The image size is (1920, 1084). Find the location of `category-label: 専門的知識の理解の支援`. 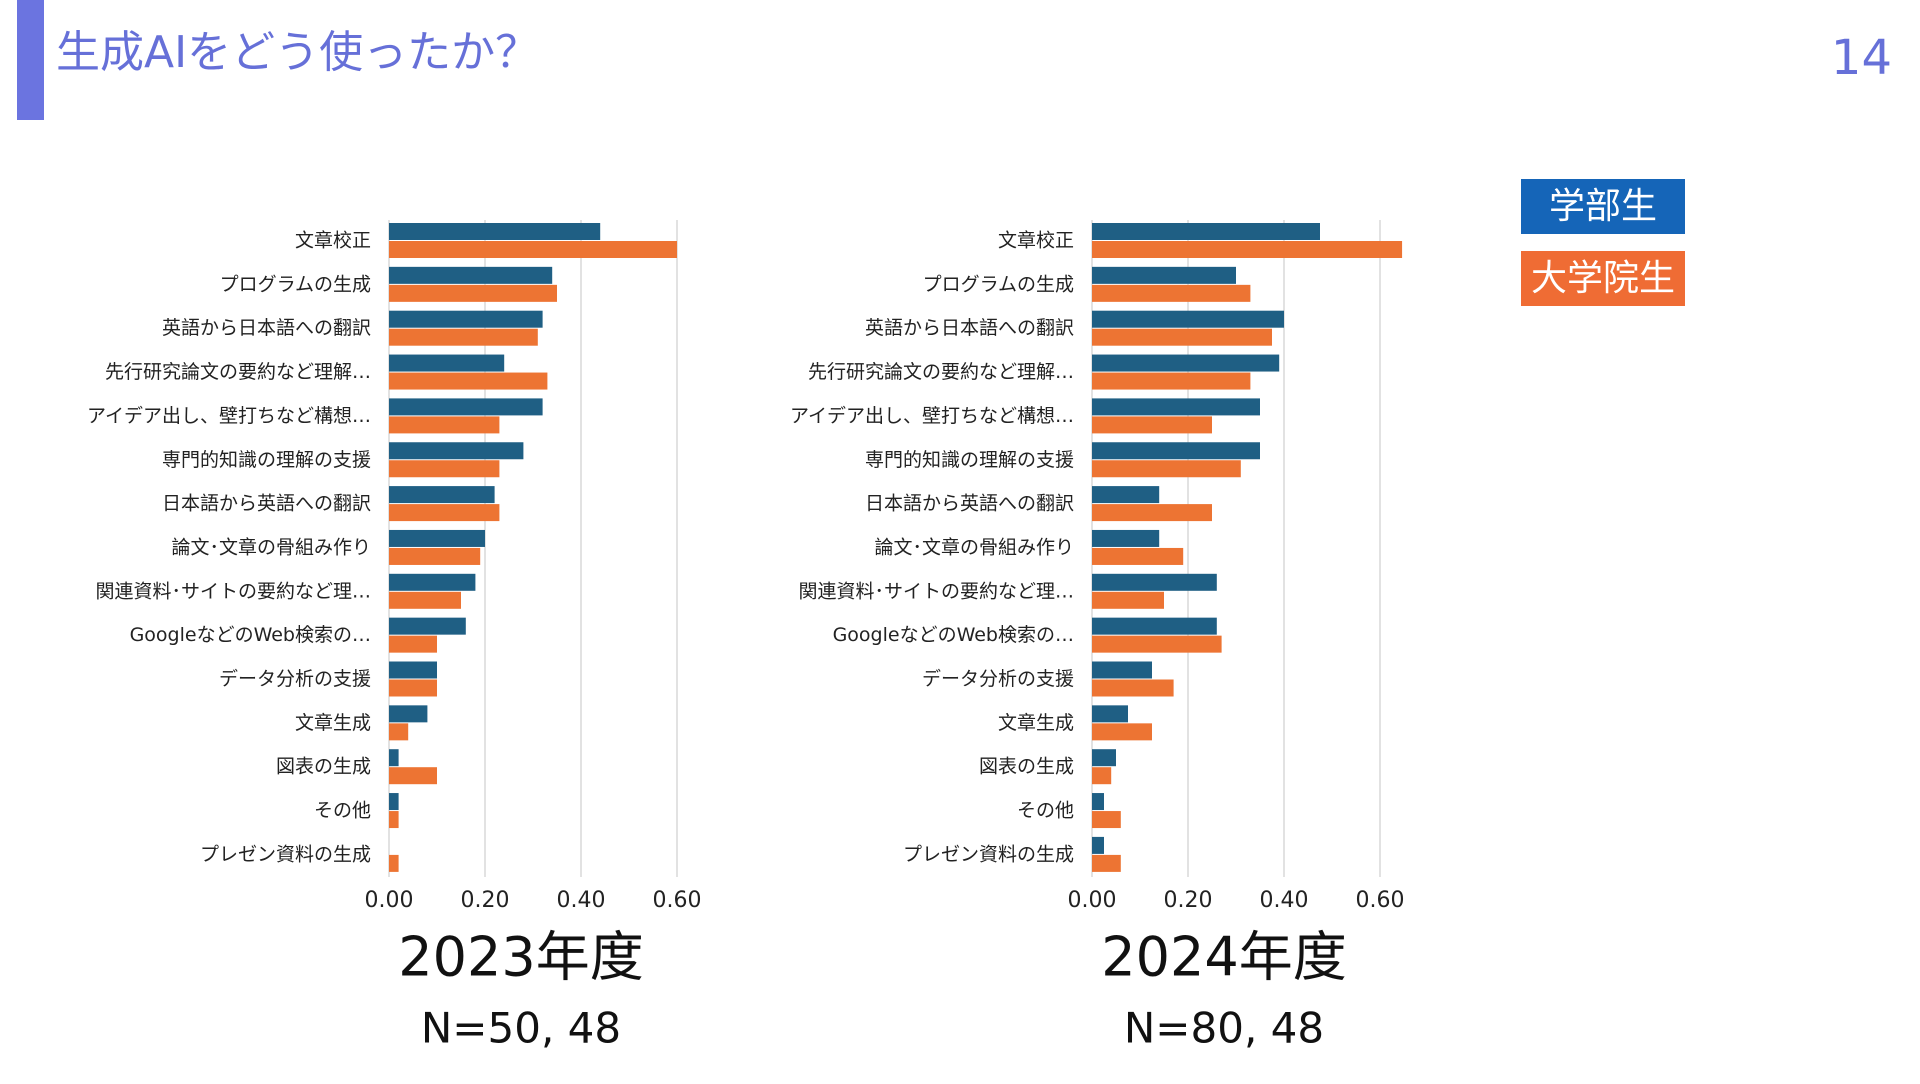

category-label: 専門的知識の理解の支援 is located at coordinates (266, 460).